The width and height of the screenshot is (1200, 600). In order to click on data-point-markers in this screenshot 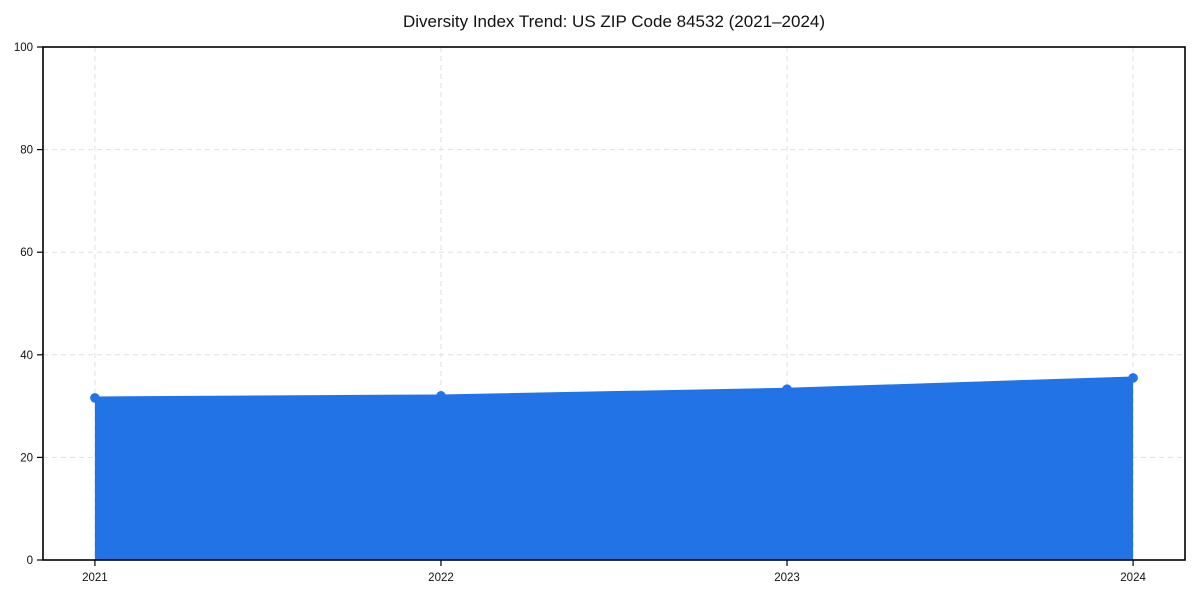, I will do `click(614, 388)`.